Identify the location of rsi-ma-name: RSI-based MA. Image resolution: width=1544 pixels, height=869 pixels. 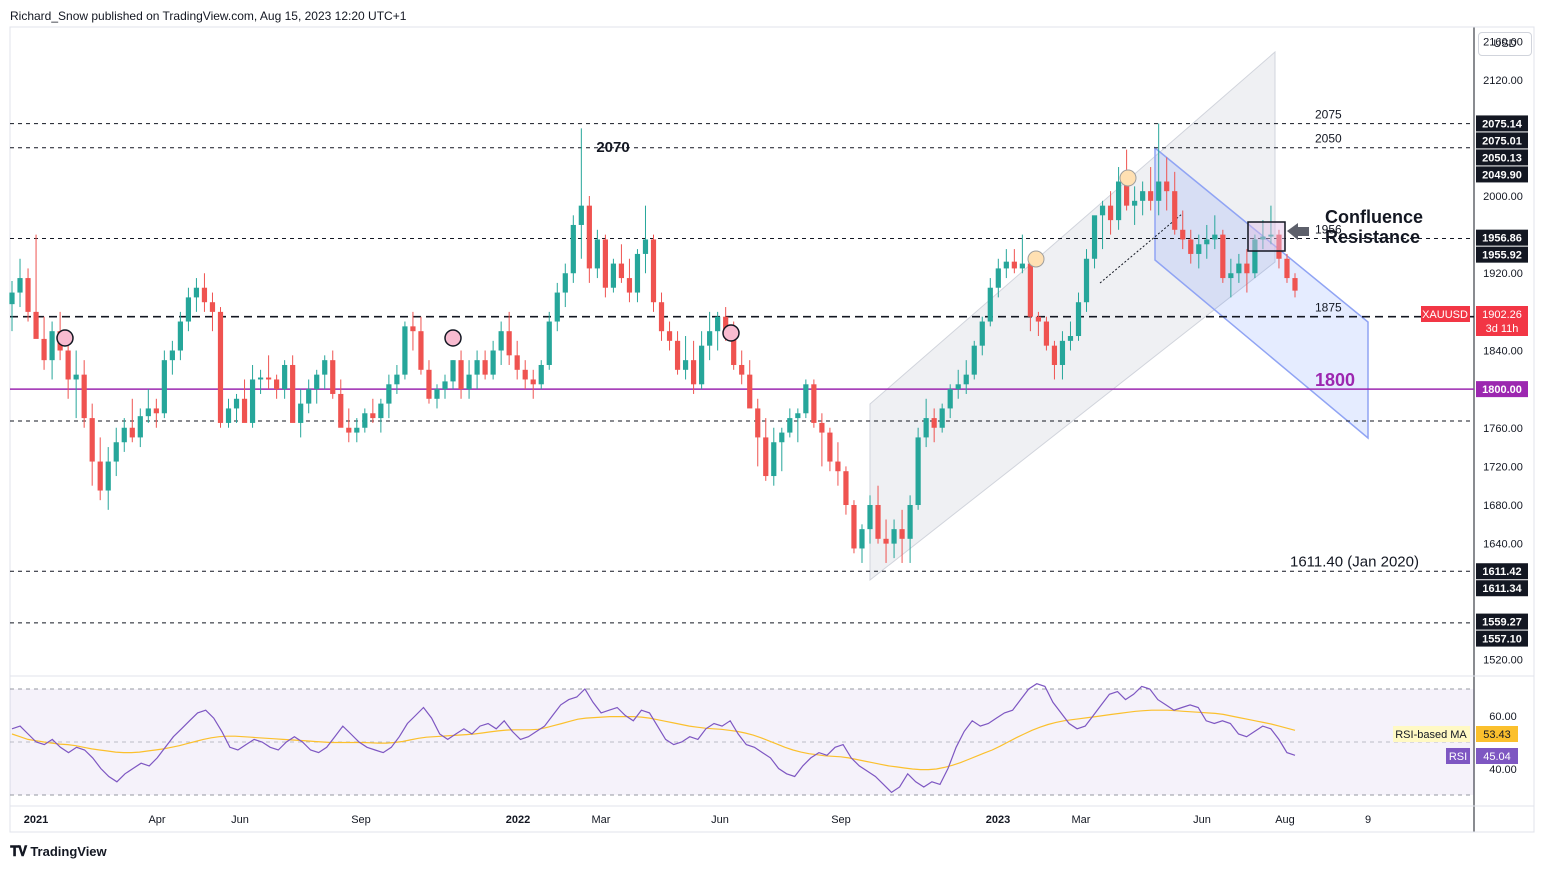
(1431, 735).